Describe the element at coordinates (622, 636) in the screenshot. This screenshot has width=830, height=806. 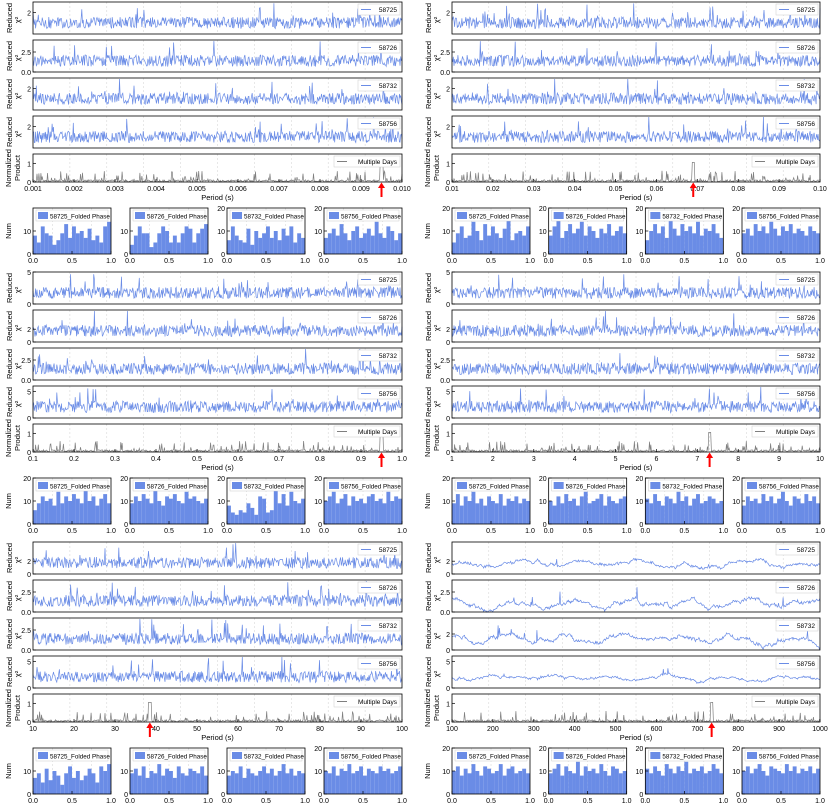
I see `chi2-subplot: 0 2 58732 Reduced χ²` at that location.